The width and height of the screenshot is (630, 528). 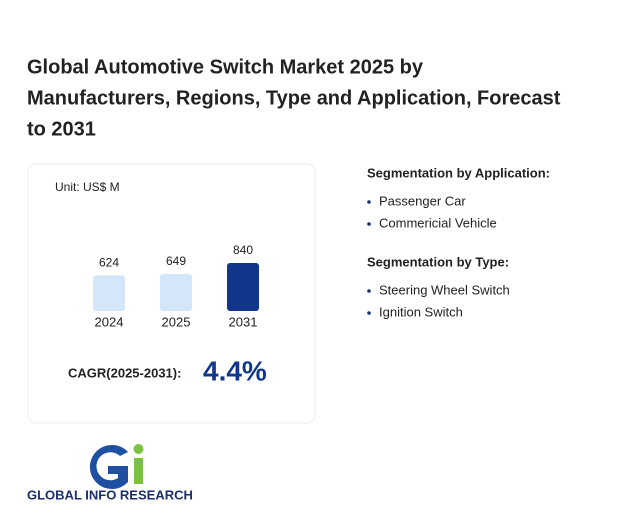 What do you see at coordinates (176, 321) in the screenshot?
I see `x-tick-label: 2025` at bounding box center [176, 321].